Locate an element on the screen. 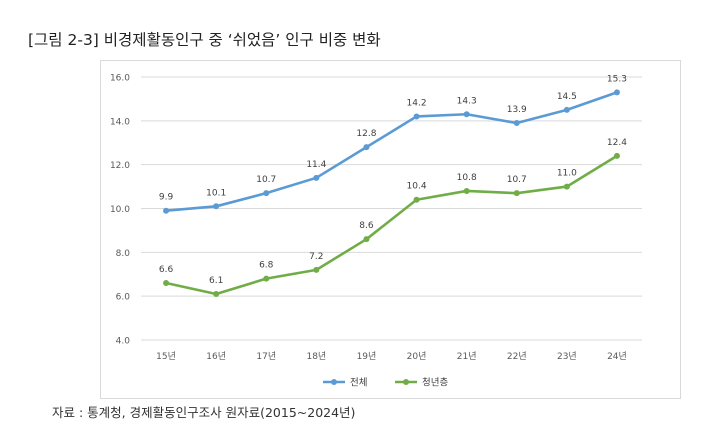 The width and height of the screenshot is (714, 433). data-label: 6.8 is located at coordinates (266, 266).